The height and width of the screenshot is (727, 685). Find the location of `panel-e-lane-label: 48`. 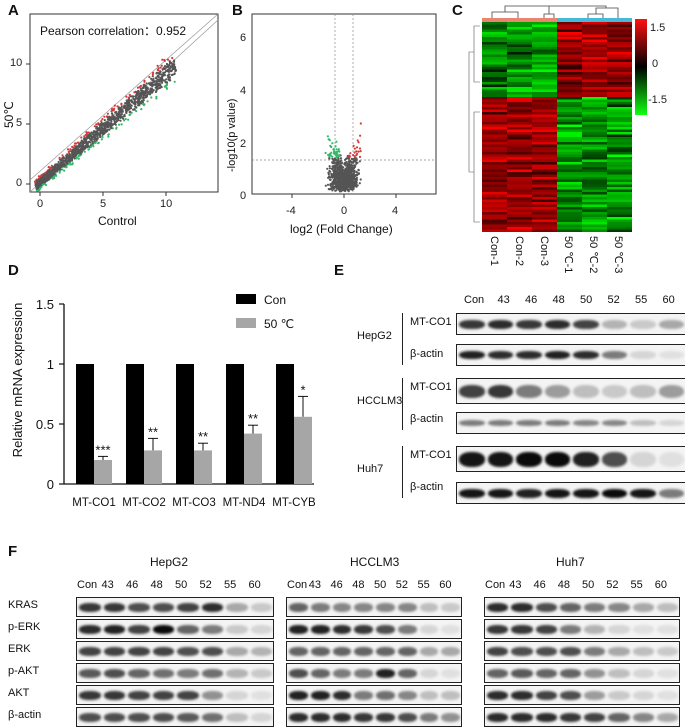

panel-e-lane-label: 48 is located at coordinates (558, 300).